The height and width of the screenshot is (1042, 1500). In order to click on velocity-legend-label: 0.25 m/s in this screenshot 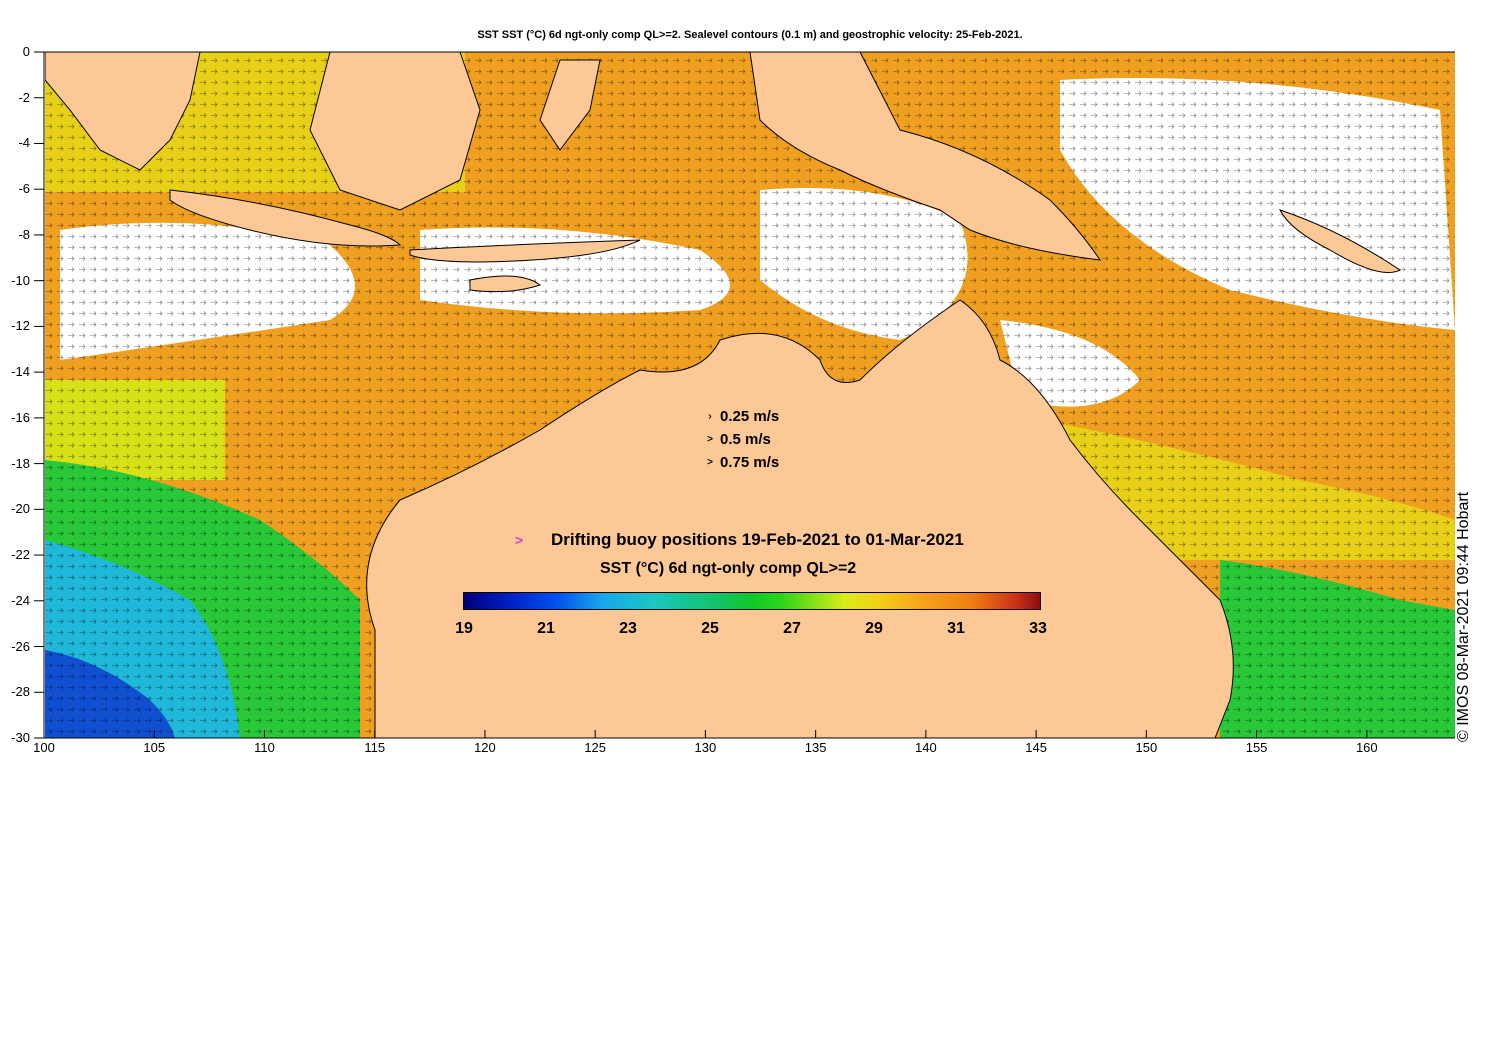, I will do `click(750, 416)`.